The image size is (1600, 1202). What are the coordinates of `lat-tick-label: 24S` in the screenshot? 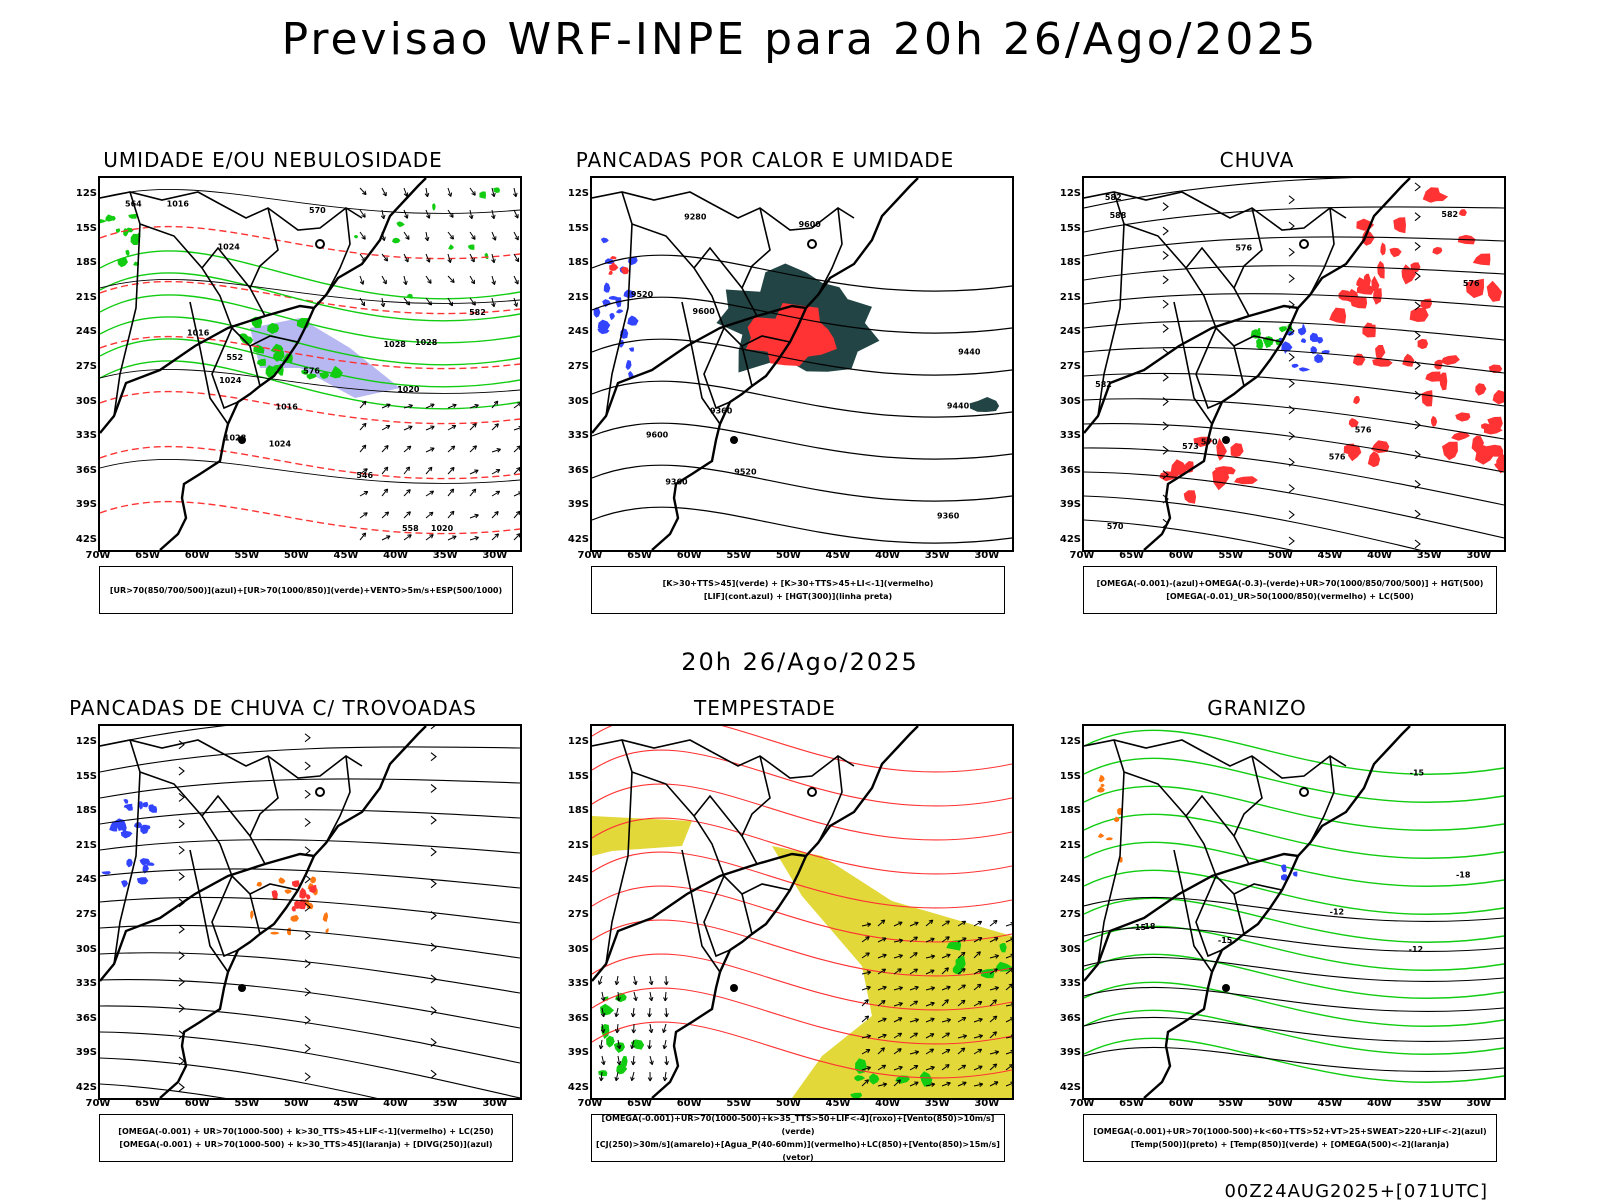 It's located at (1066, 879).